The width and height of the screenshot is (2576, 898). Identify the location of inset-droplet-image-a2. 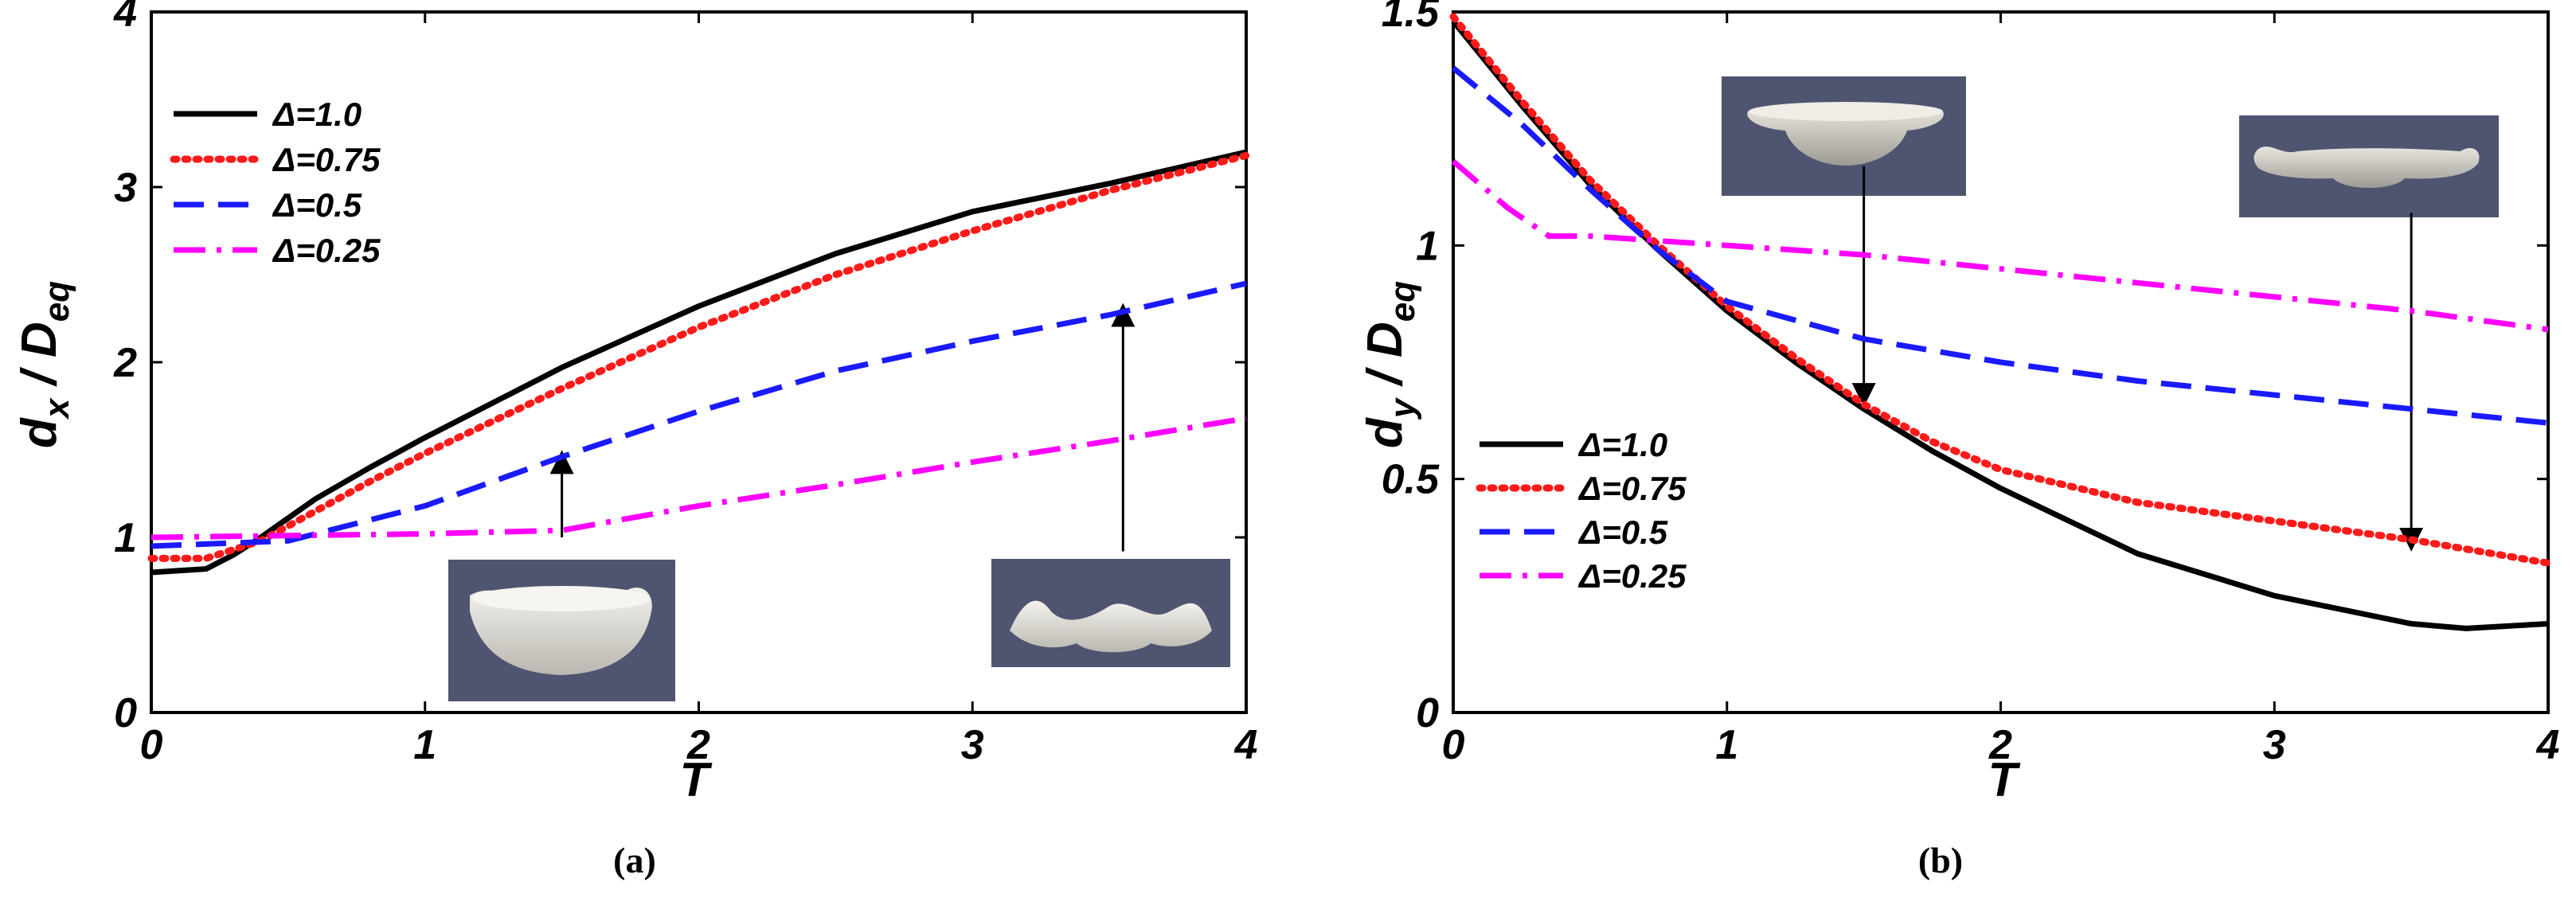
(1110, 613).